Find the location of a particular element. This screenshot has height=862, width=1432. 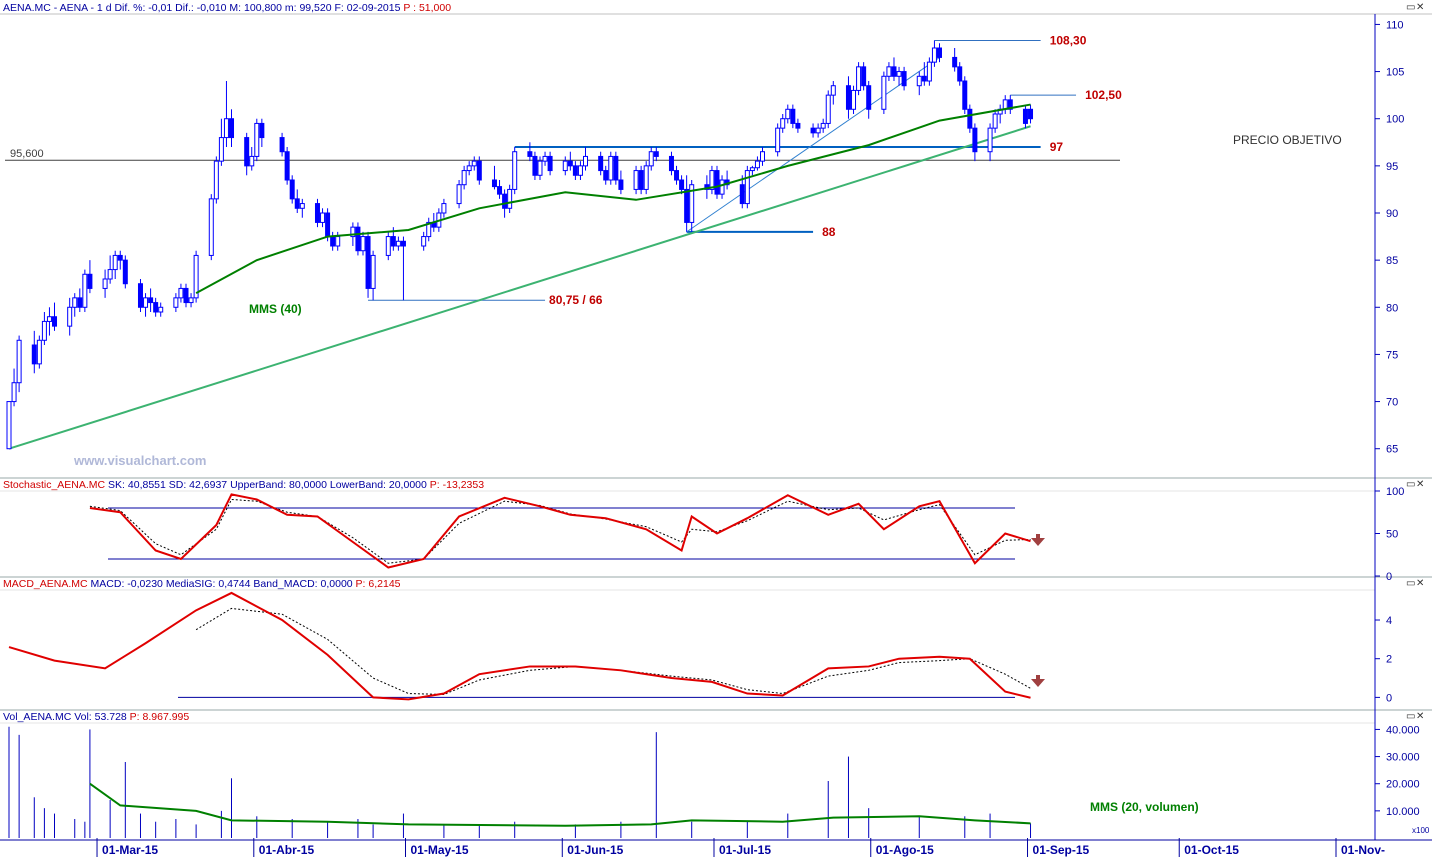

price-annotation: 88 is located at coordinates (829, 232).